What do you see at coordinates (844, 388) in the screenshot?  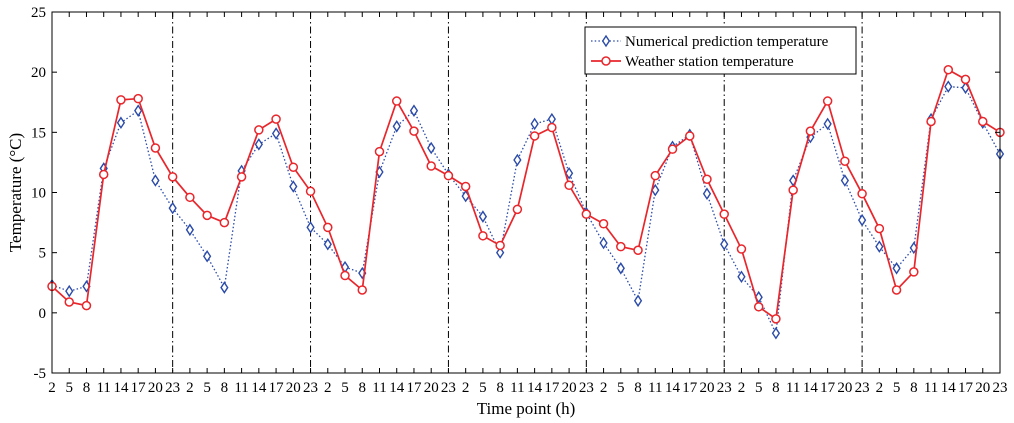 I see `x-tick-label-46: 20` at bounding box center [844, 388].